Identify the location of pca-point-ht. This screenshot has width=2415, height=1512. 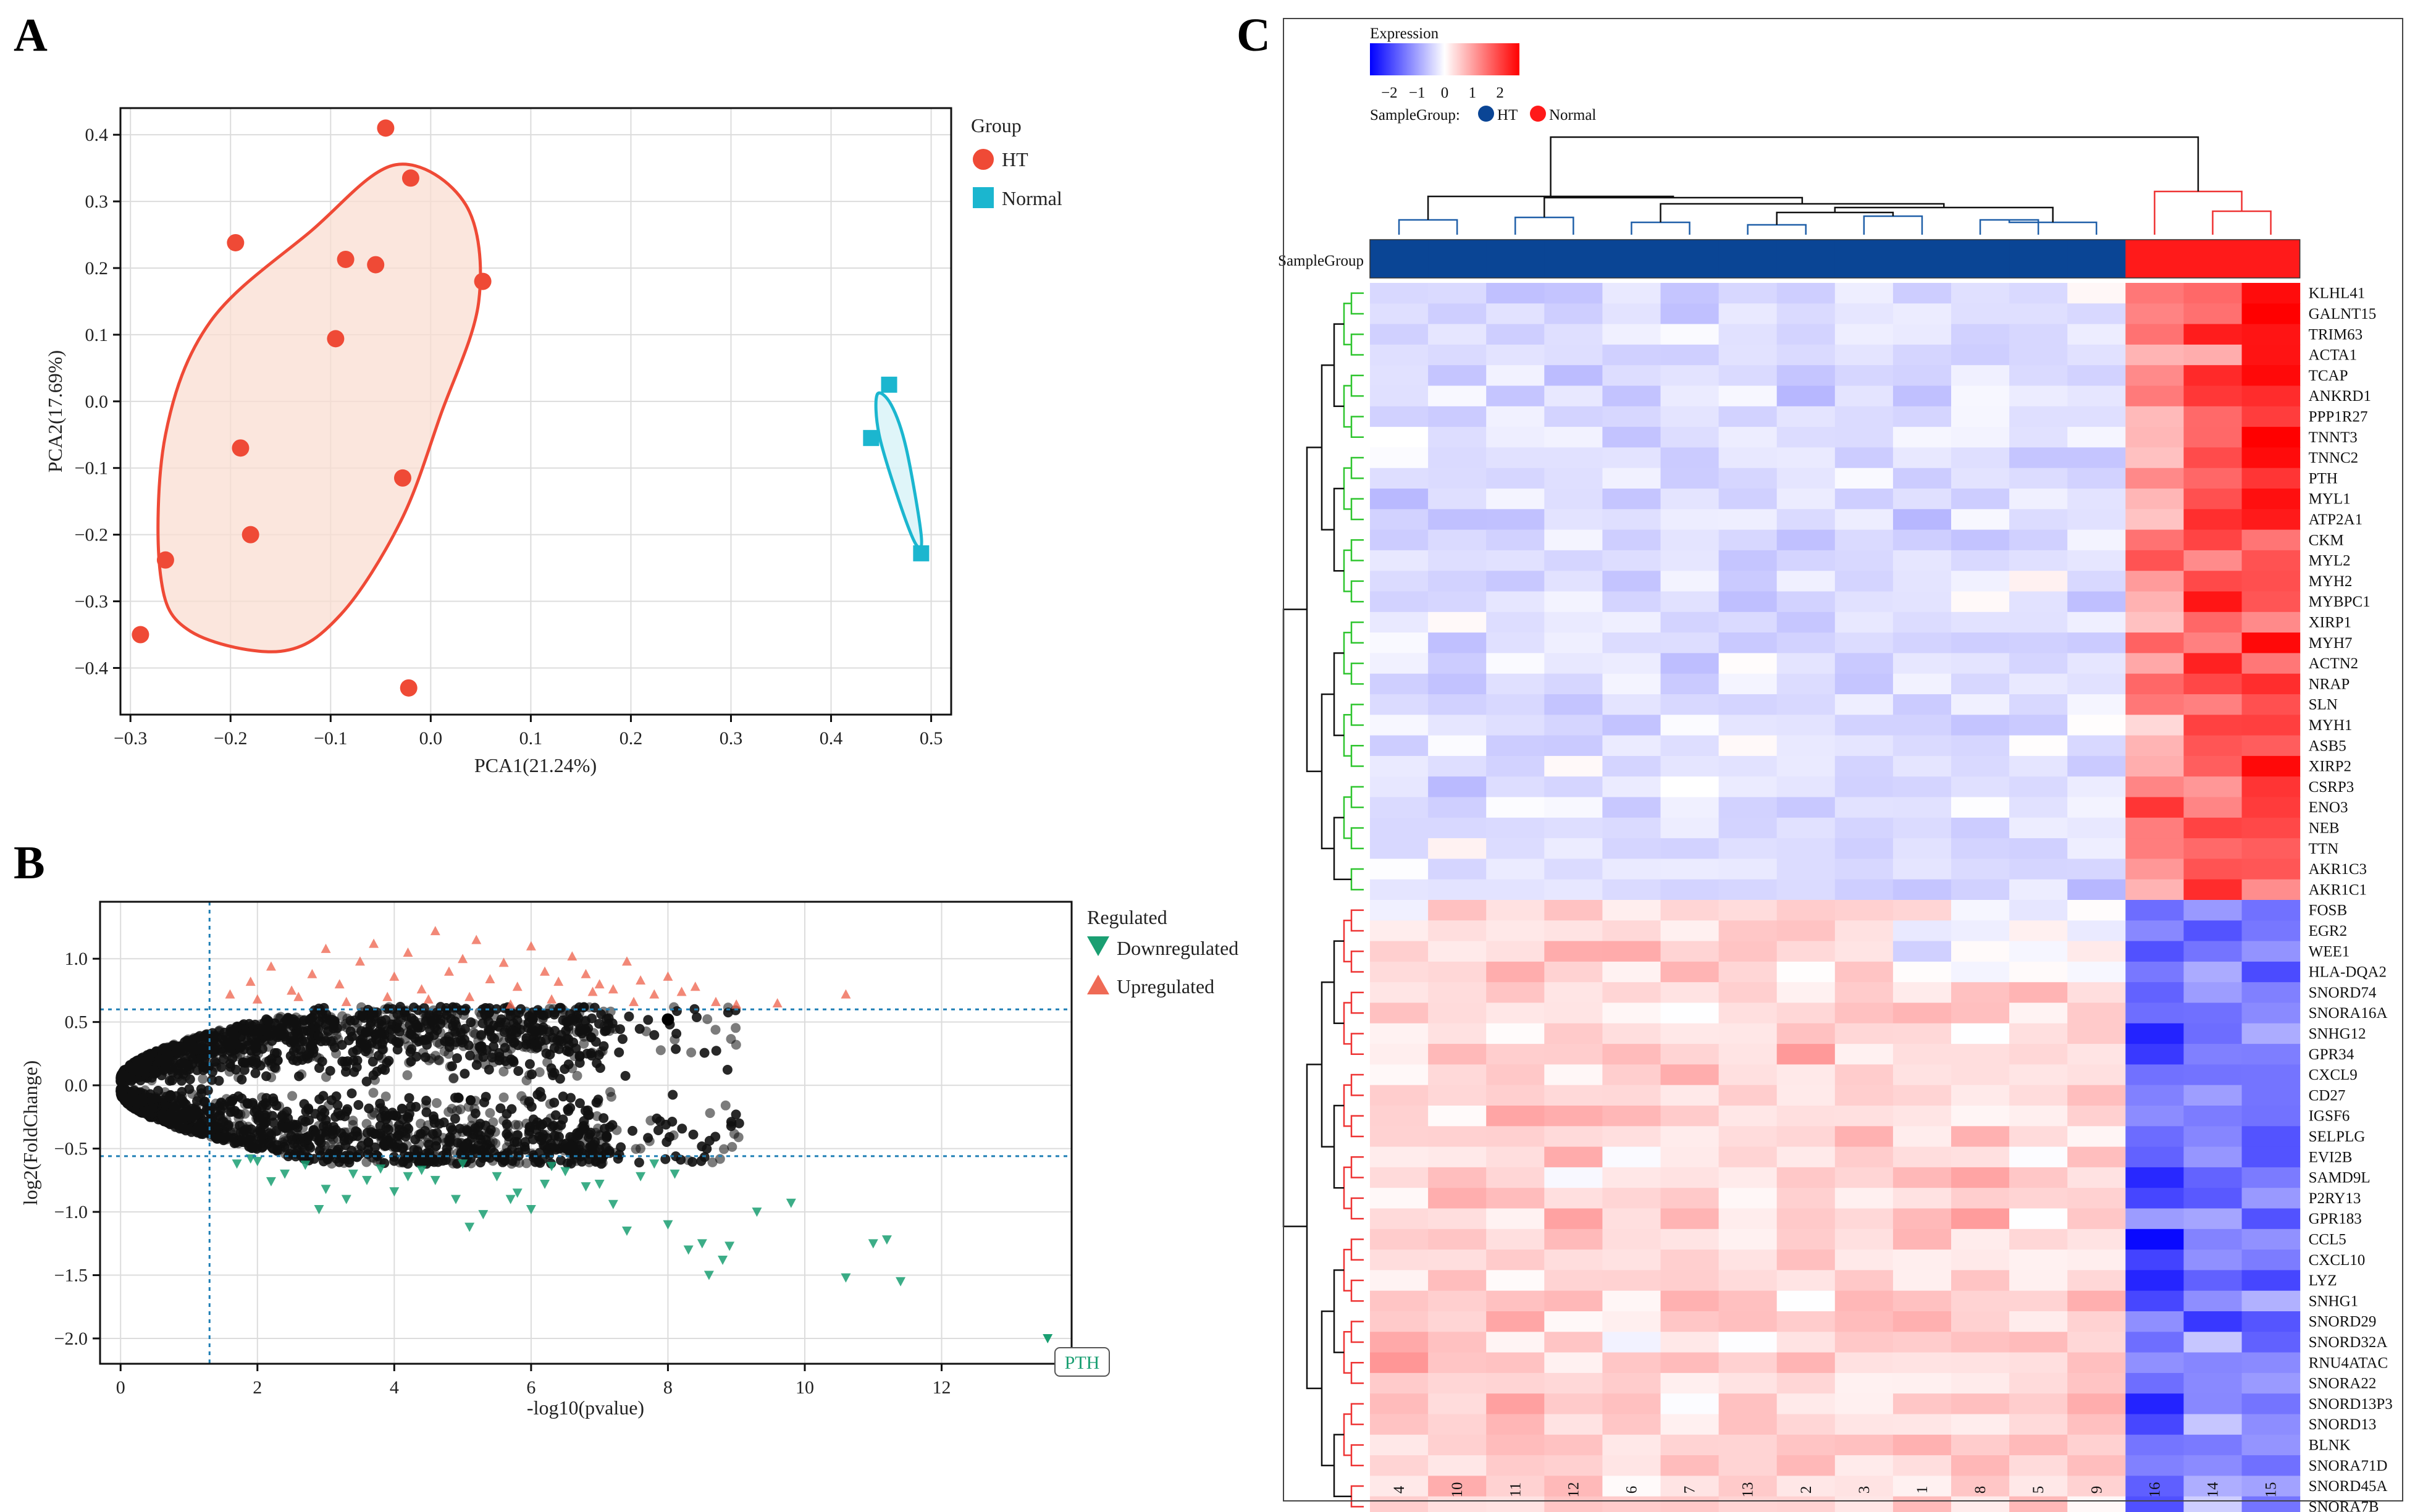
(165, 560).